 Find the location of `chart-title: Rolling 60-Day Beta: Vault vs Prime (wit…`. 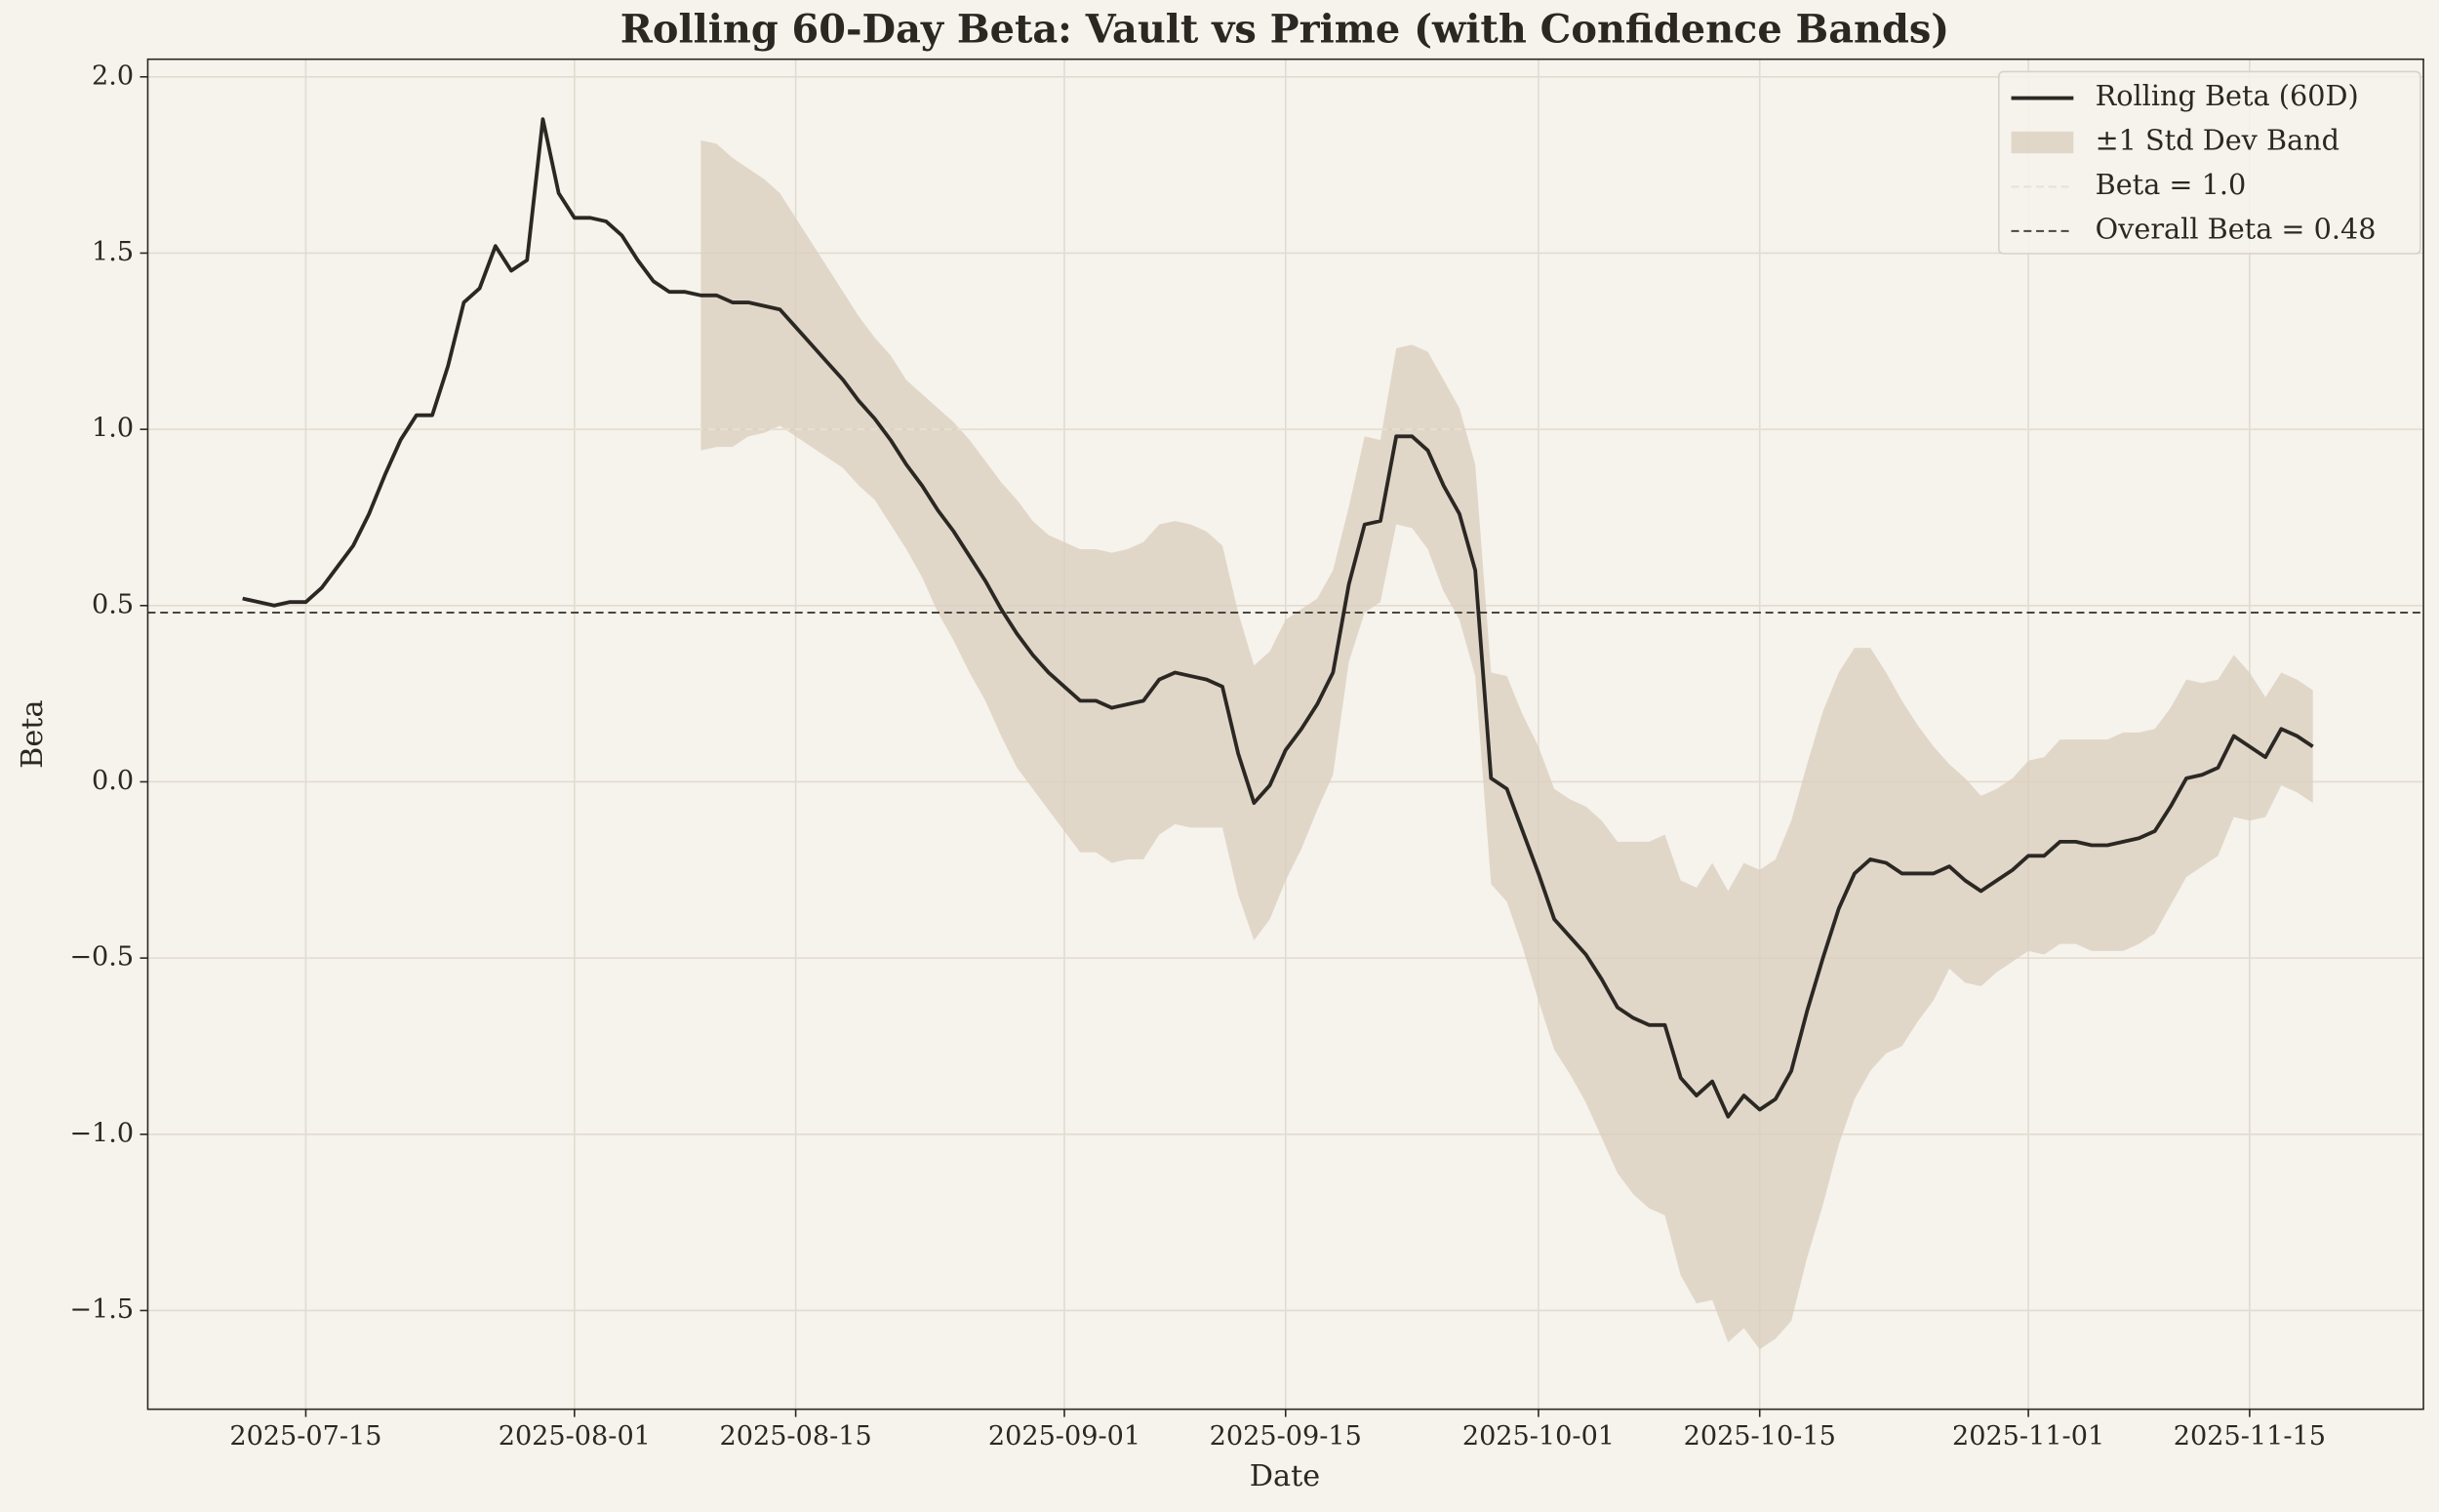

chart-title: Rolling 60-Day Beta: Vault vs Prime (wit… is located at coordinates (1285, 30).